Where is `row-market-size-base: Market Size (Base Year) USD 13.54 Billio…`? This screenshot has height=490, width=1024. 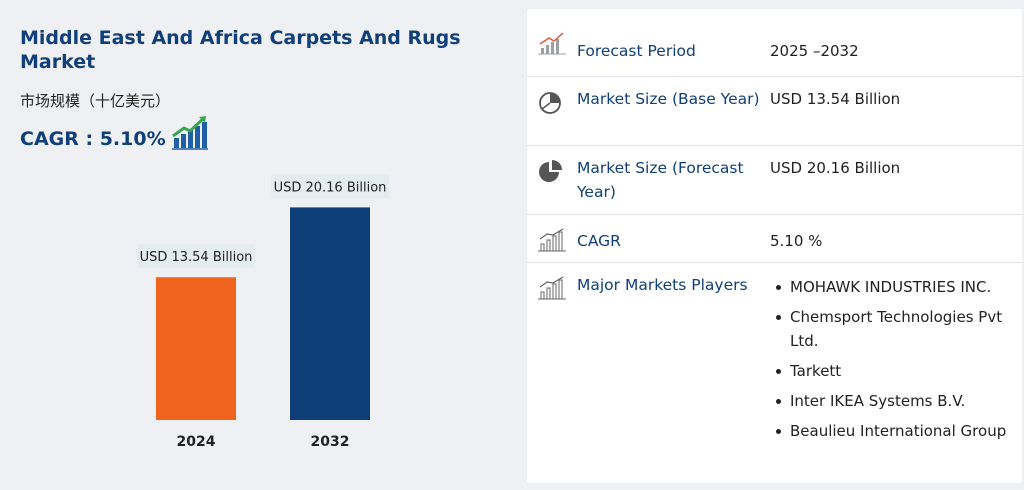 row-market-size-base: Market Size (Base Year) USD 13.54 Billio… is located at coordinates (774, 111).